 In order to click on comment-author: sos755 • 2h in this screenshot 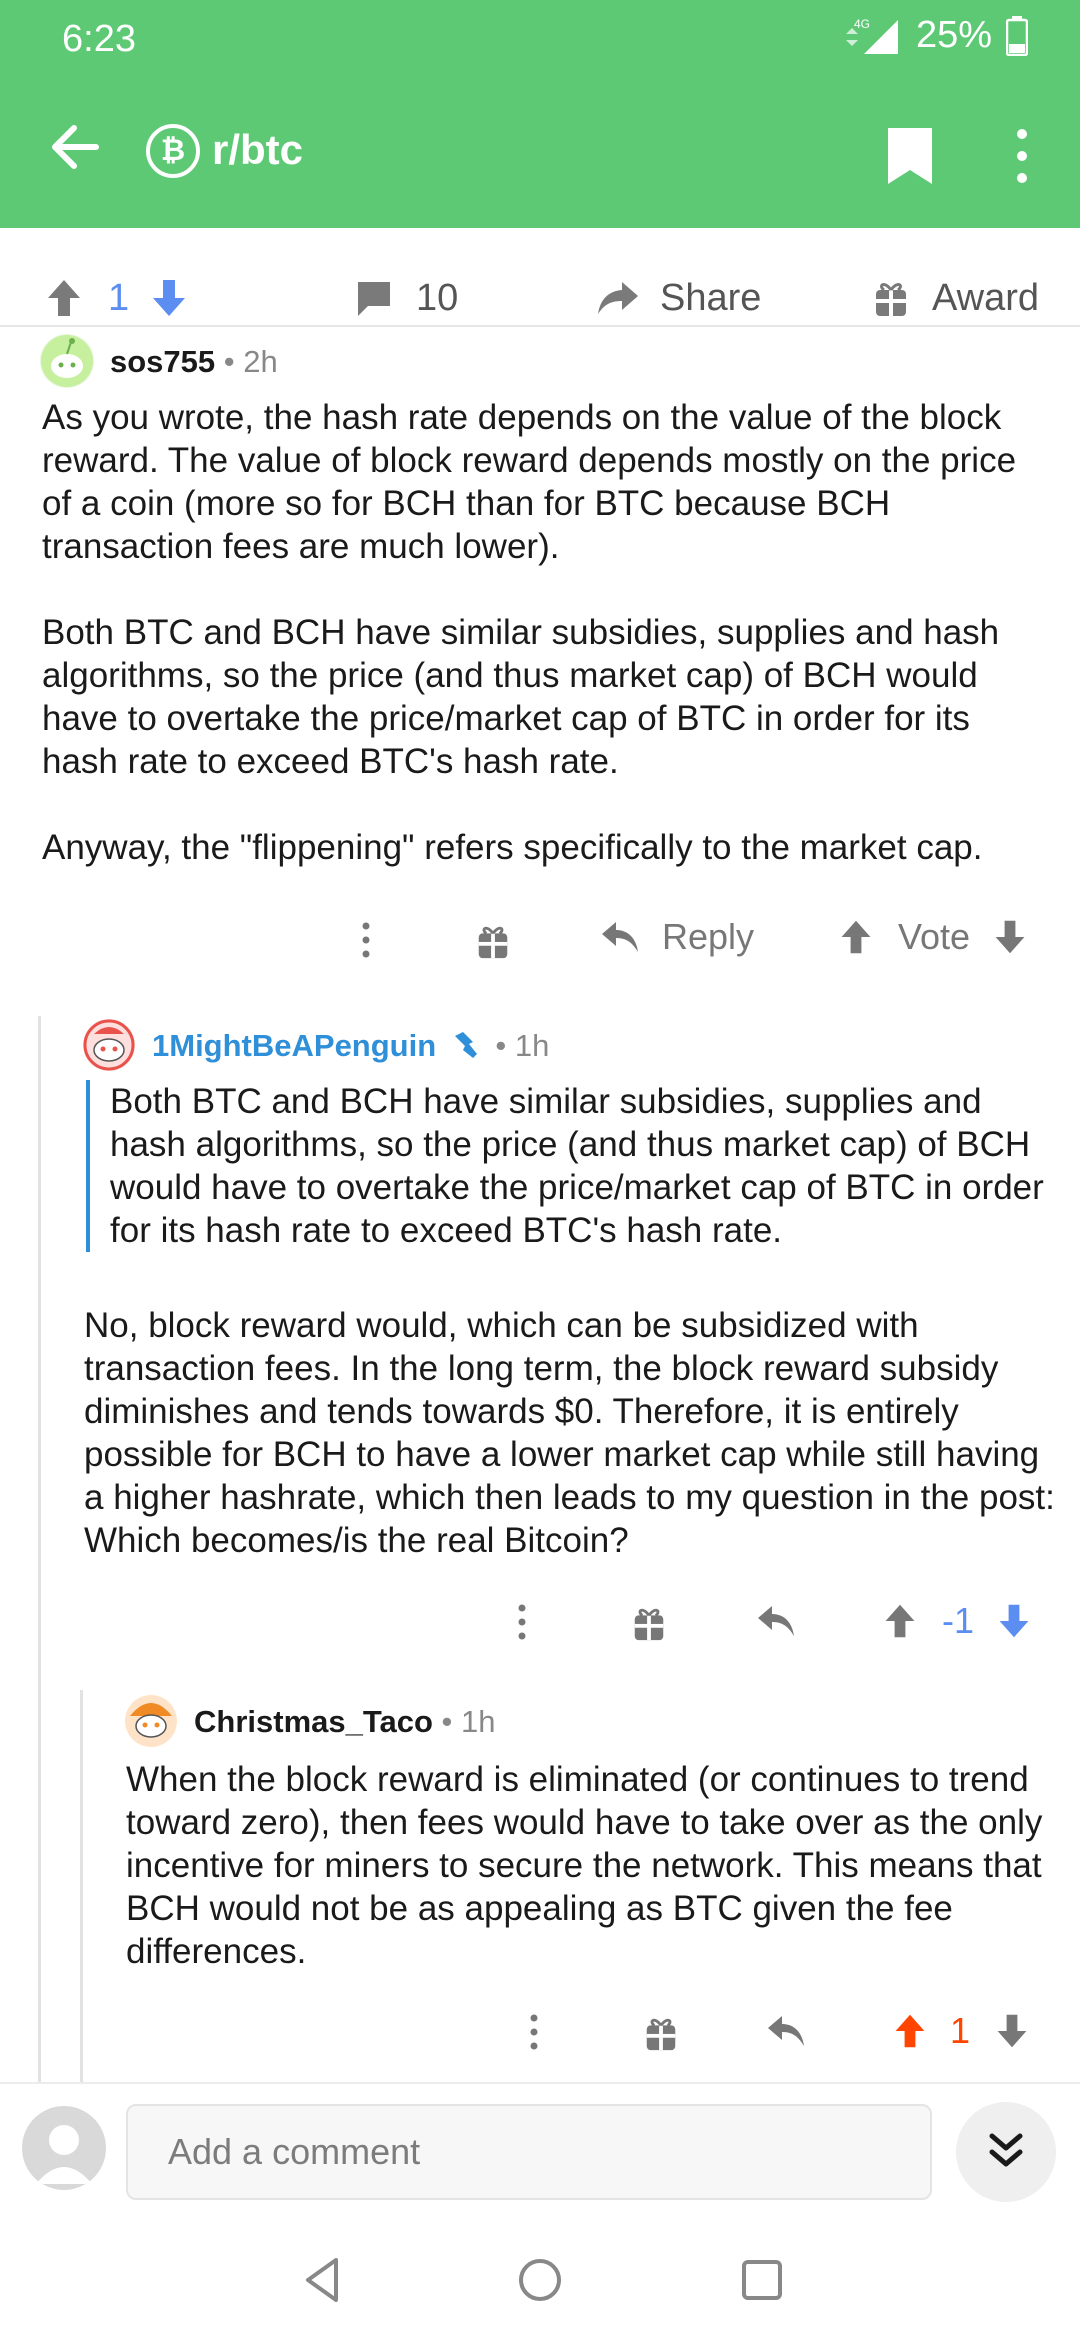, I will do `click(194, 362)`.